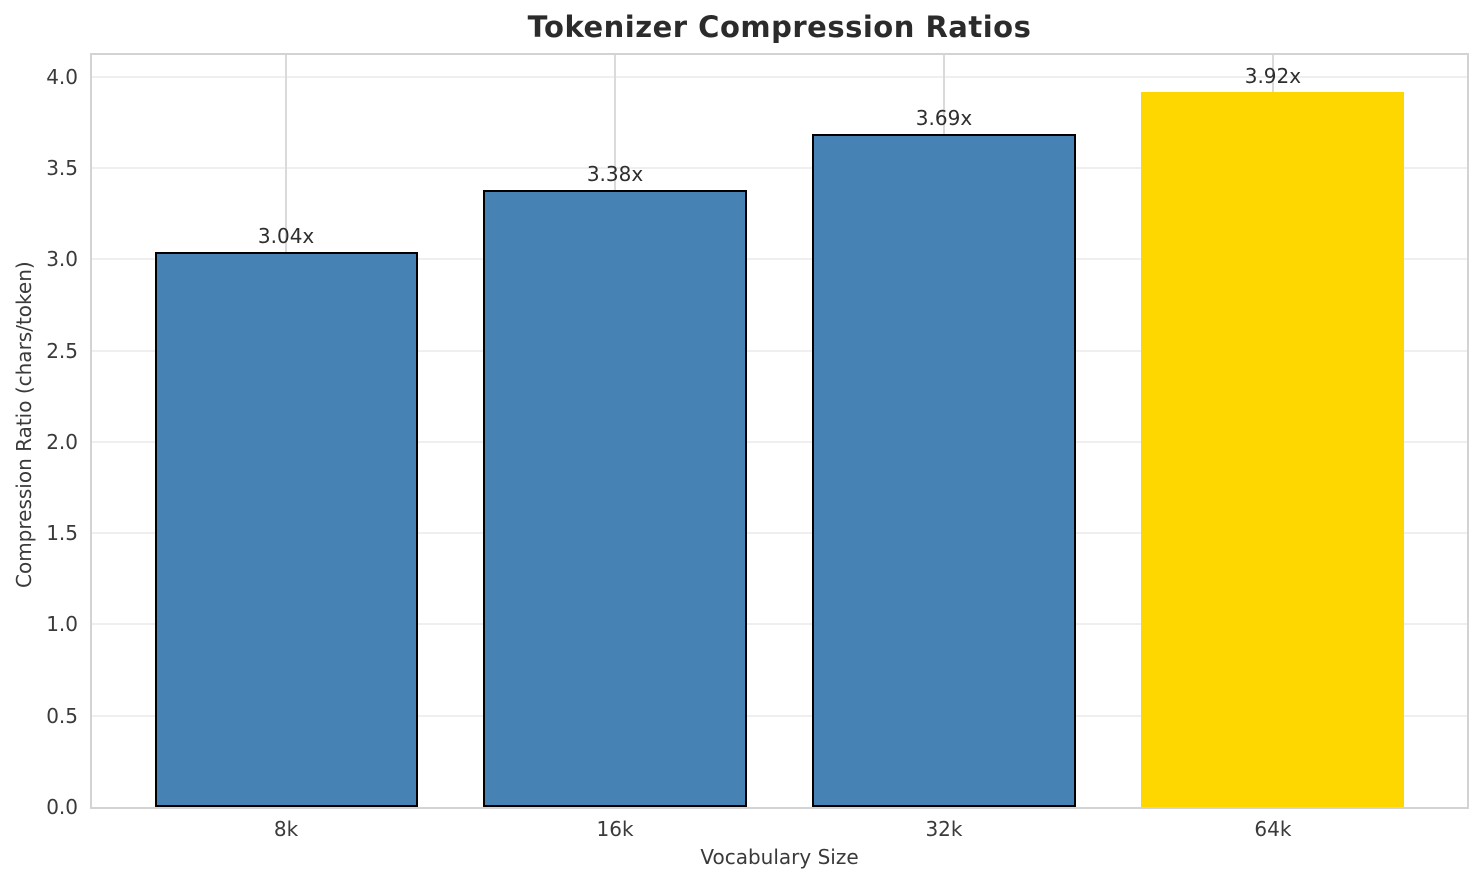 This screenshot has height=885, width=1484. Describe the element at coordinates (779, 27) in the screenshot. I see `chart-title: Tokenizer Compression Ratios` at that location.